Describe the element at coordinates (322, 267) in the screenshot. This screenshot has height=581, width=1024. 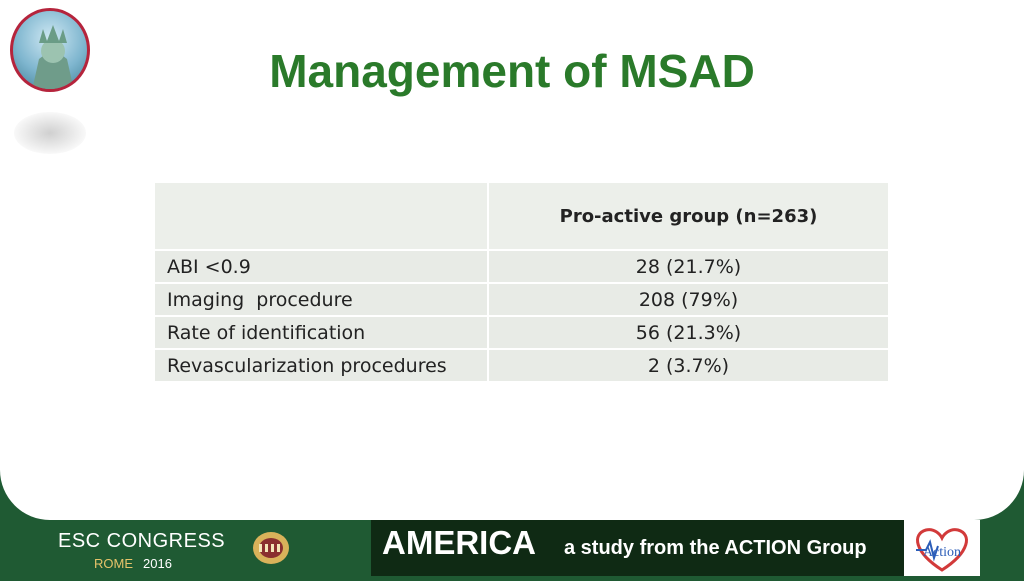
I see `row-label: ABI <0.9` at that location.